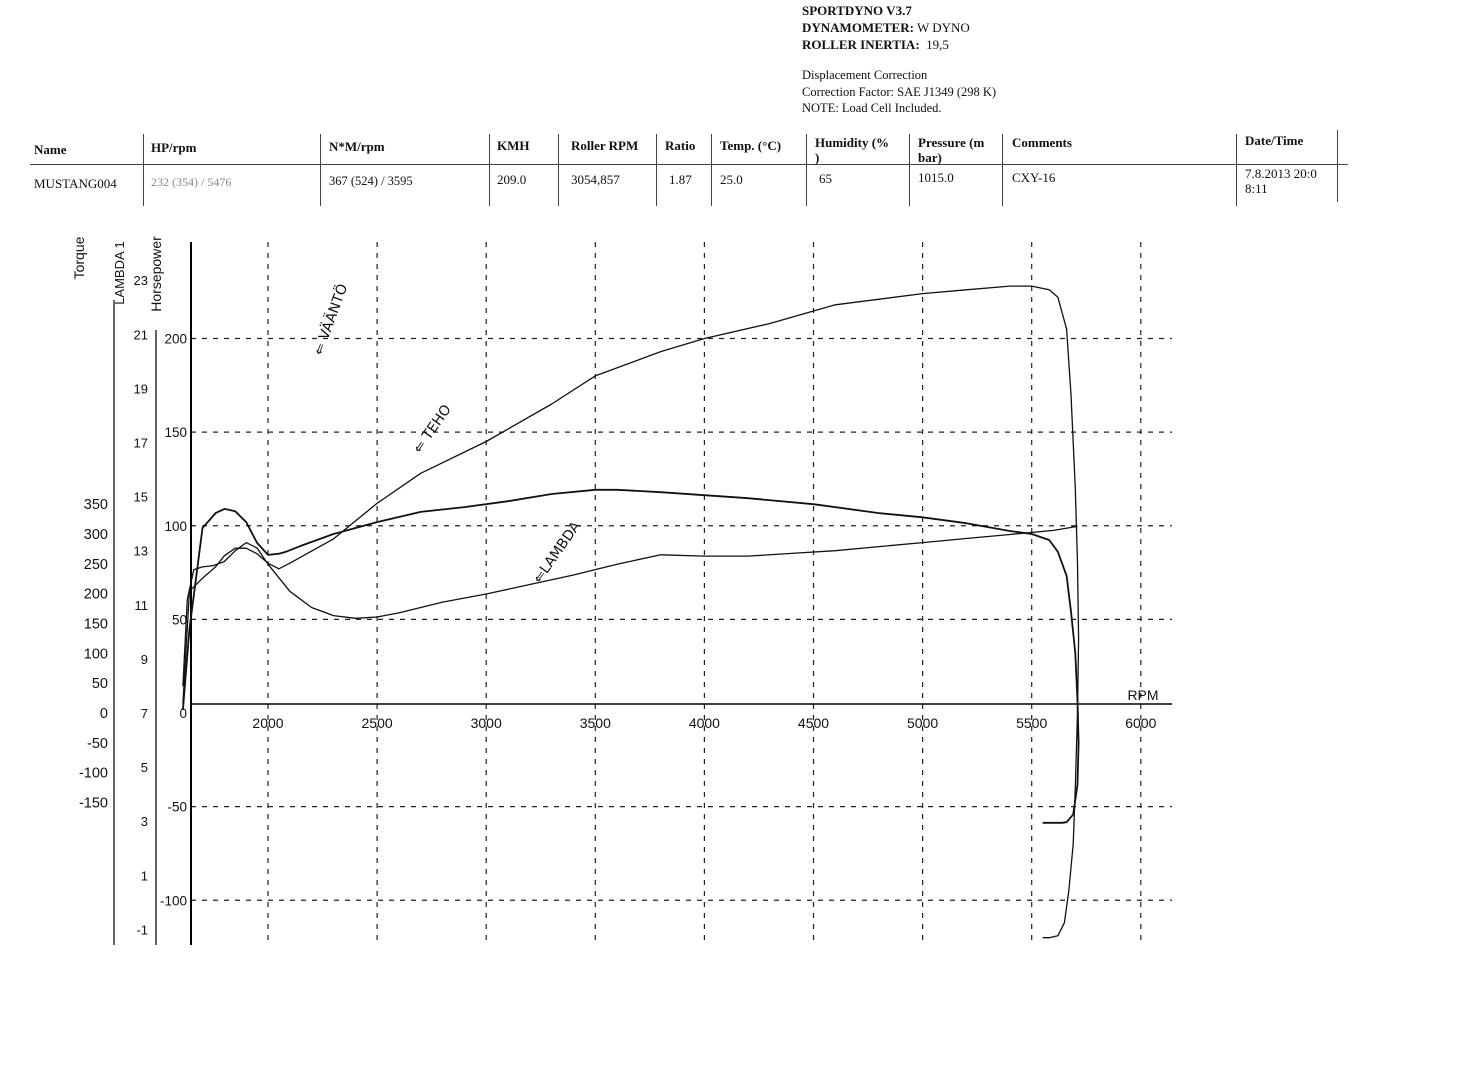 Image resolution: width=1474 pixels, height=1071 pixels. I want to click on horsepower-tick-label: -100, so click(173, 900).